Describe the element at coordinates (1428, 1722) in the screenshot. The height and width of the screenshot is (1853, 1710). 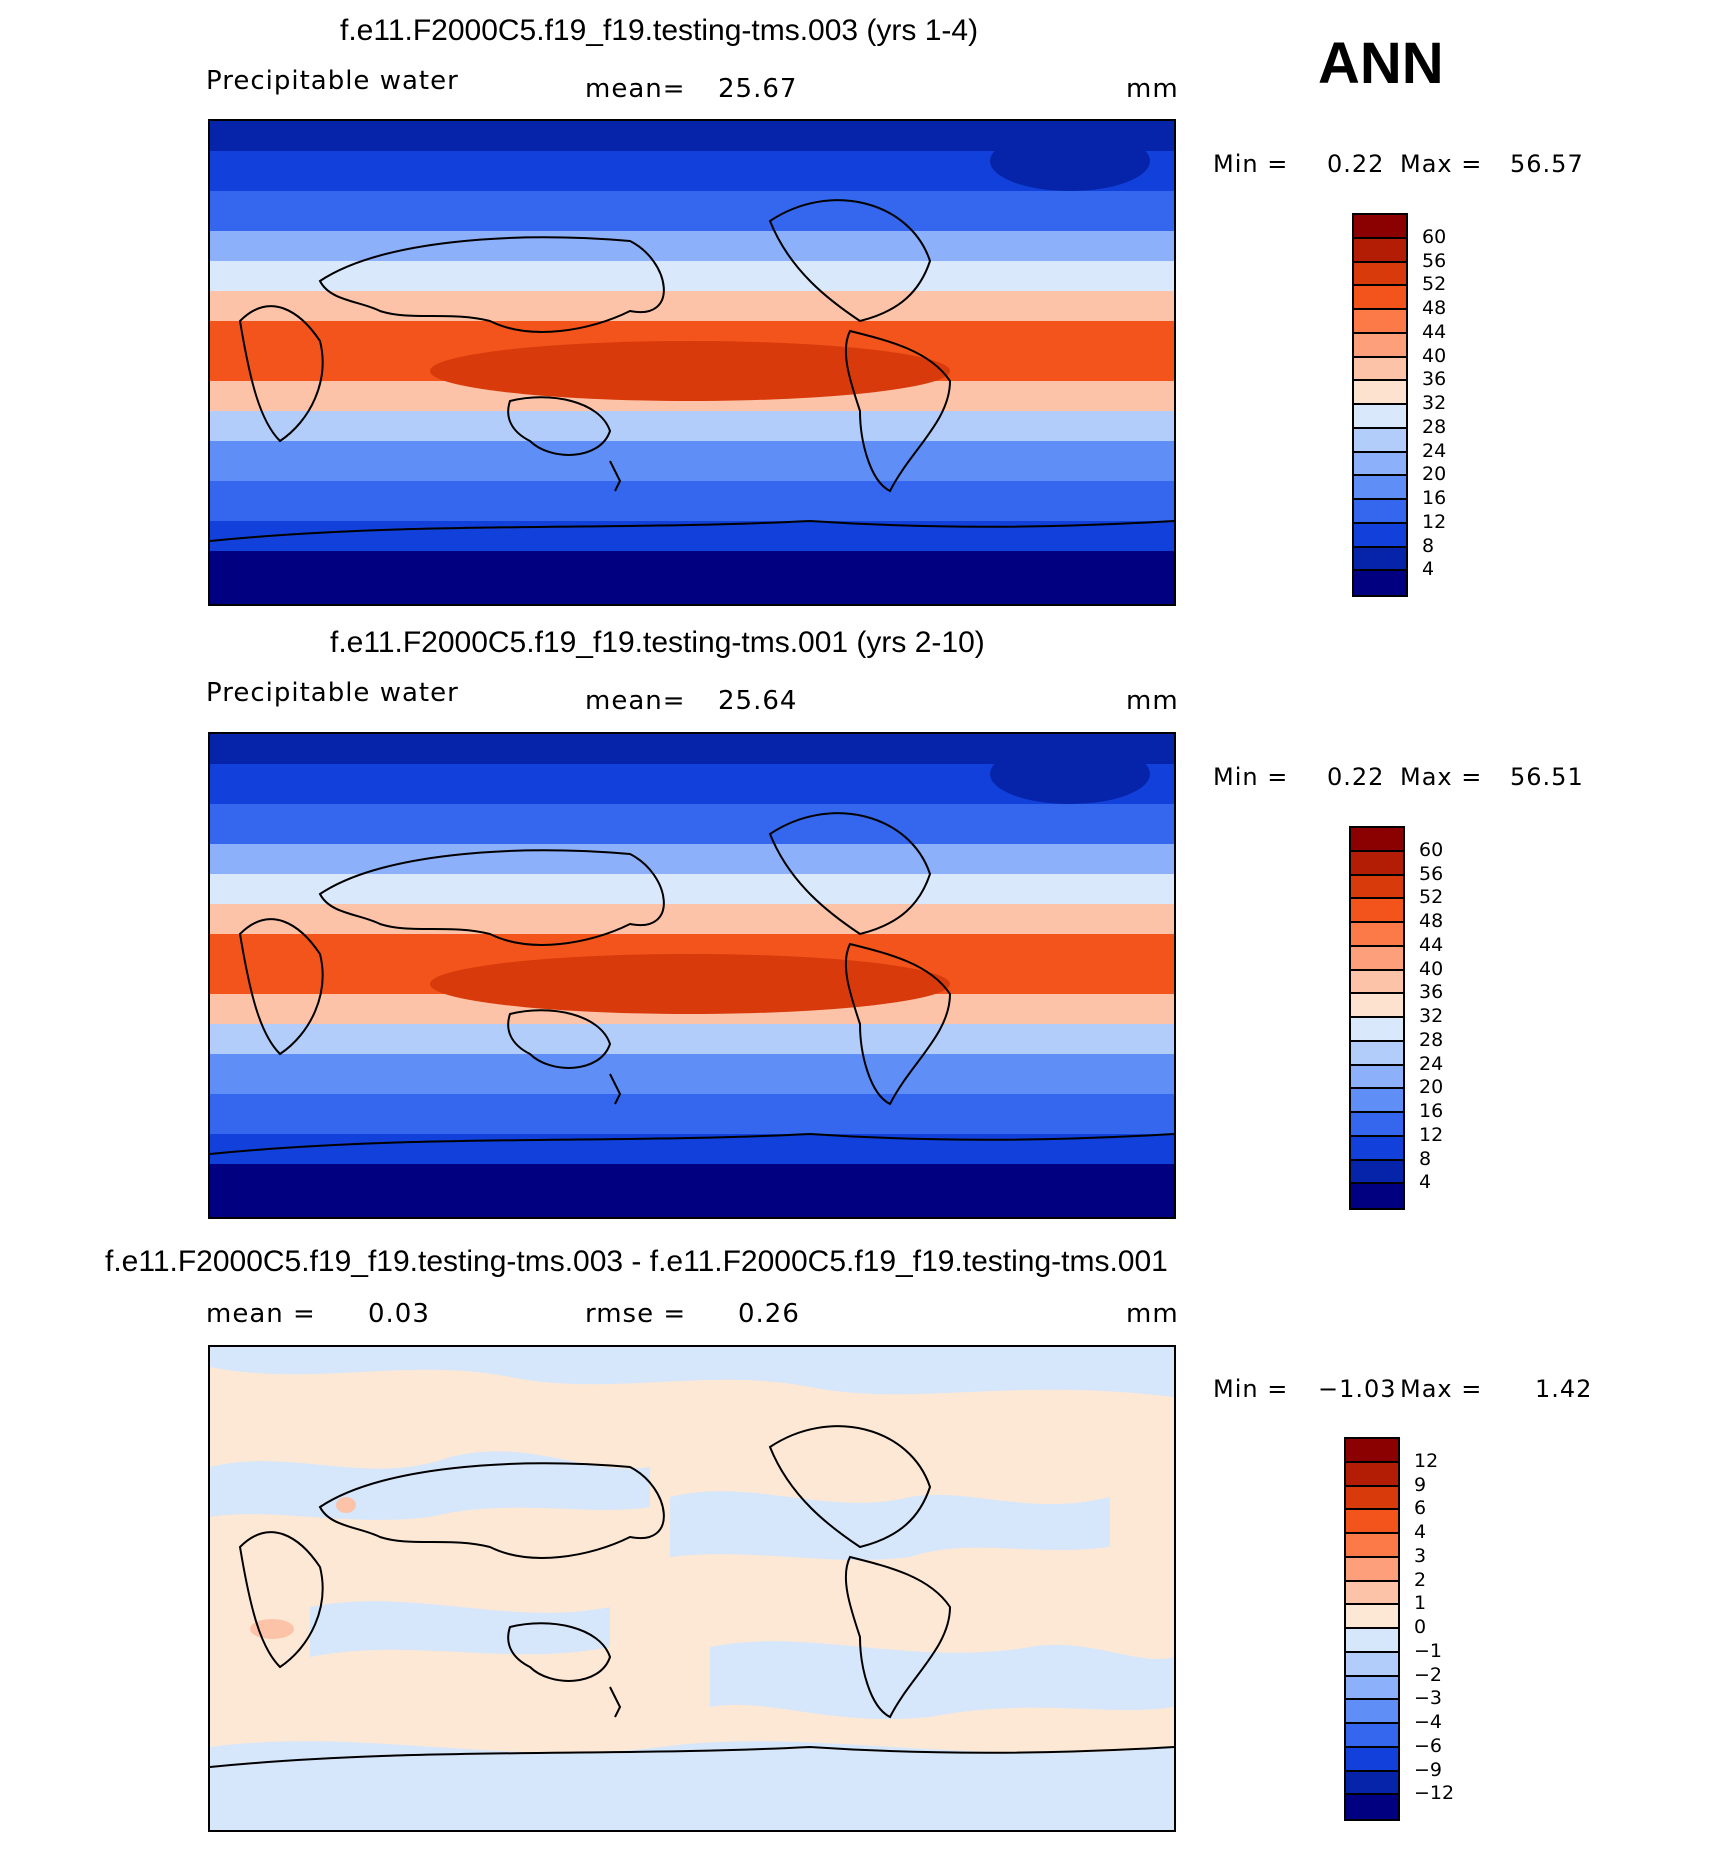
I see `colorbar-tick-label: −4` at that location.